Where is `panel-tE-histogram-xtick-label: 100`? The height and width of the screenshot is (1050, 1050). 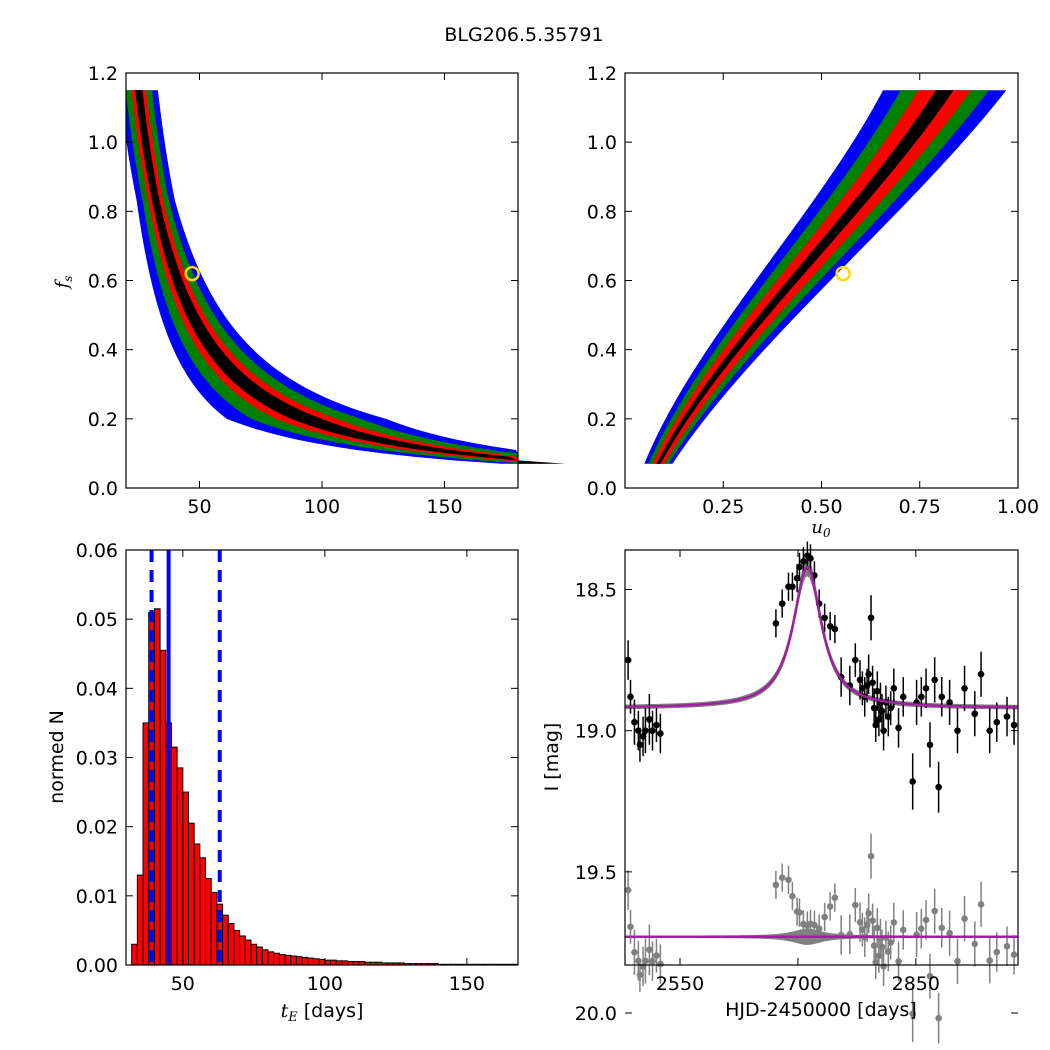 panel-tE-histogram-xtick-label: 100 is located at coordinates (325, 984).